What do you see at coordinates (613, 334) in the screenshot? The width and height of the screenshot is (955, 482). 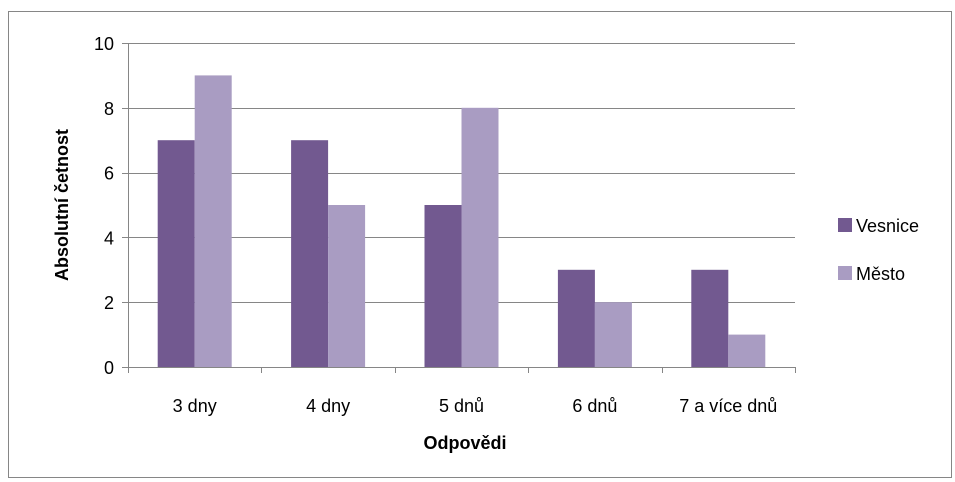 I see `bar-Město-6 dnů` at bounding box center [613, 334].